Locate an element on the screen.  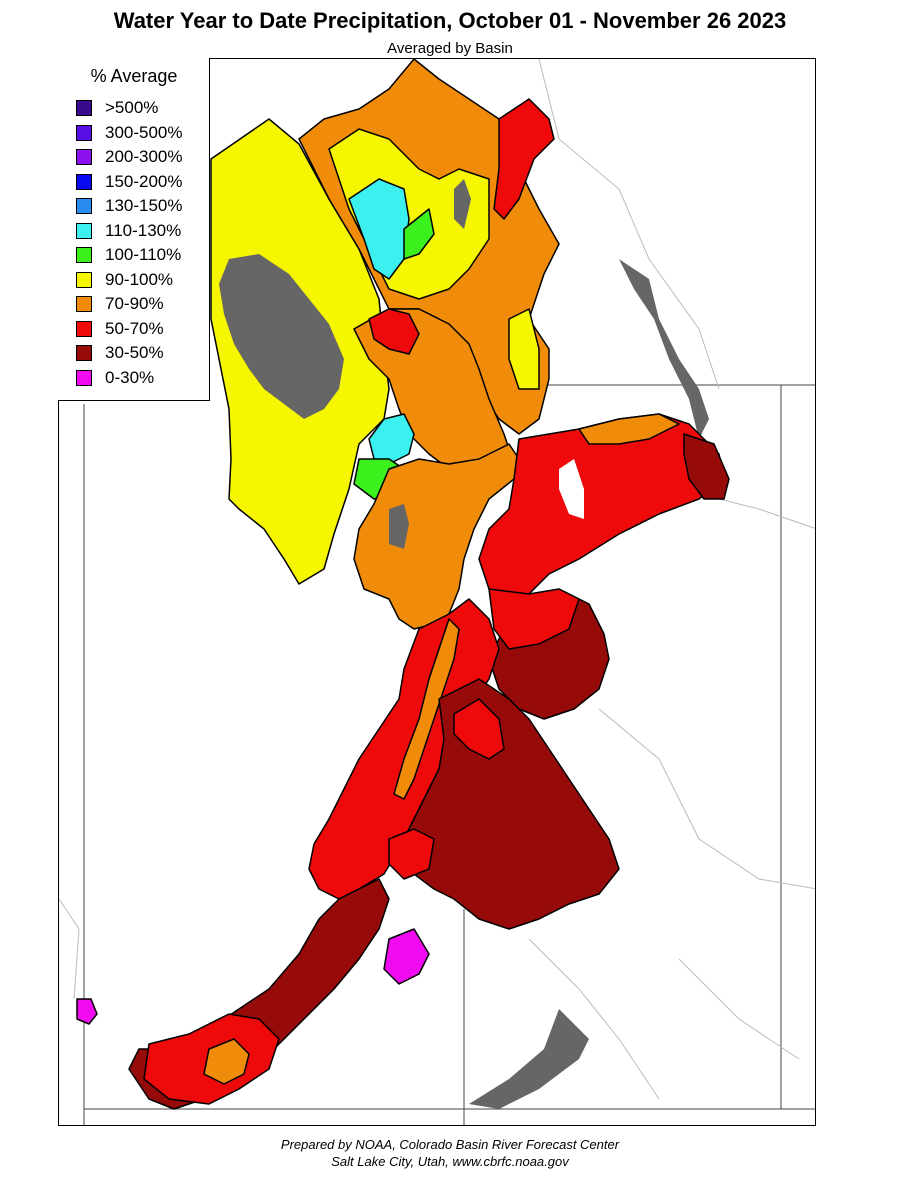
legend-item: 50-70% is located at coordinates (129, 329).